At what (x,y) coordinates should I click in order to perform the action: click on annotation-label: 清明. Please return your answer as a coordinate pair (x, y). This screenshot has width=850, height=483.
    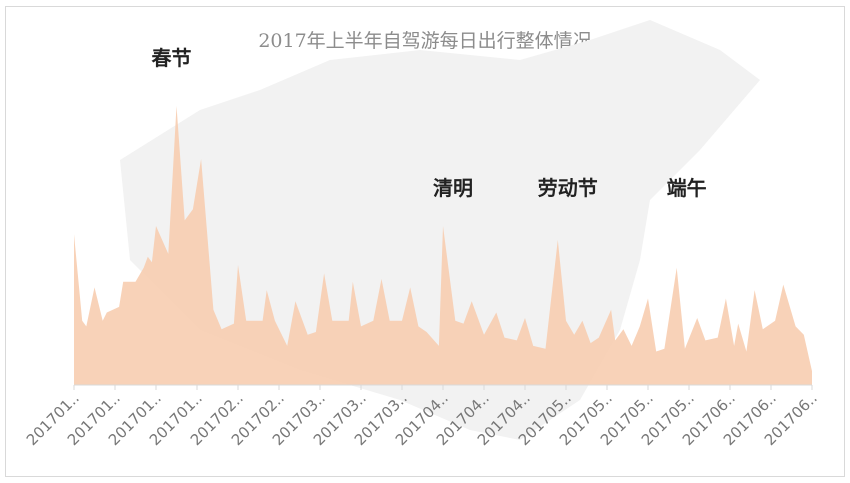
    Looking at the image, I should click on (453, 188).